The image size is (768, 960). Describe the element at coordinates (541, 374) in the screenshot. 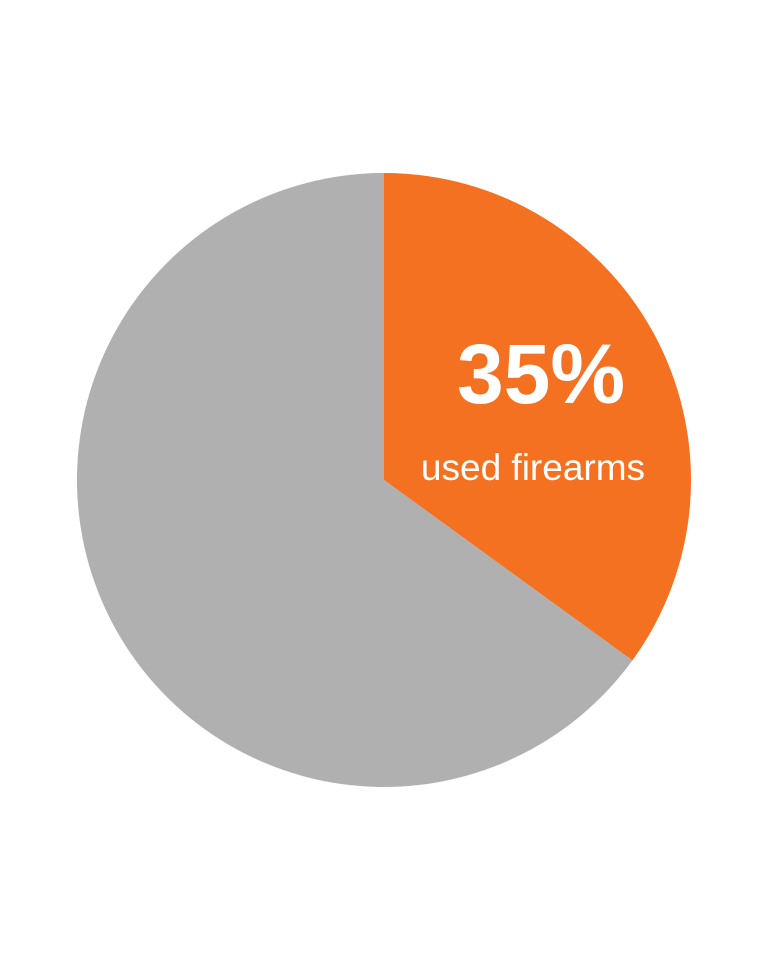

I see `slice-value-label: 35%` at that location.